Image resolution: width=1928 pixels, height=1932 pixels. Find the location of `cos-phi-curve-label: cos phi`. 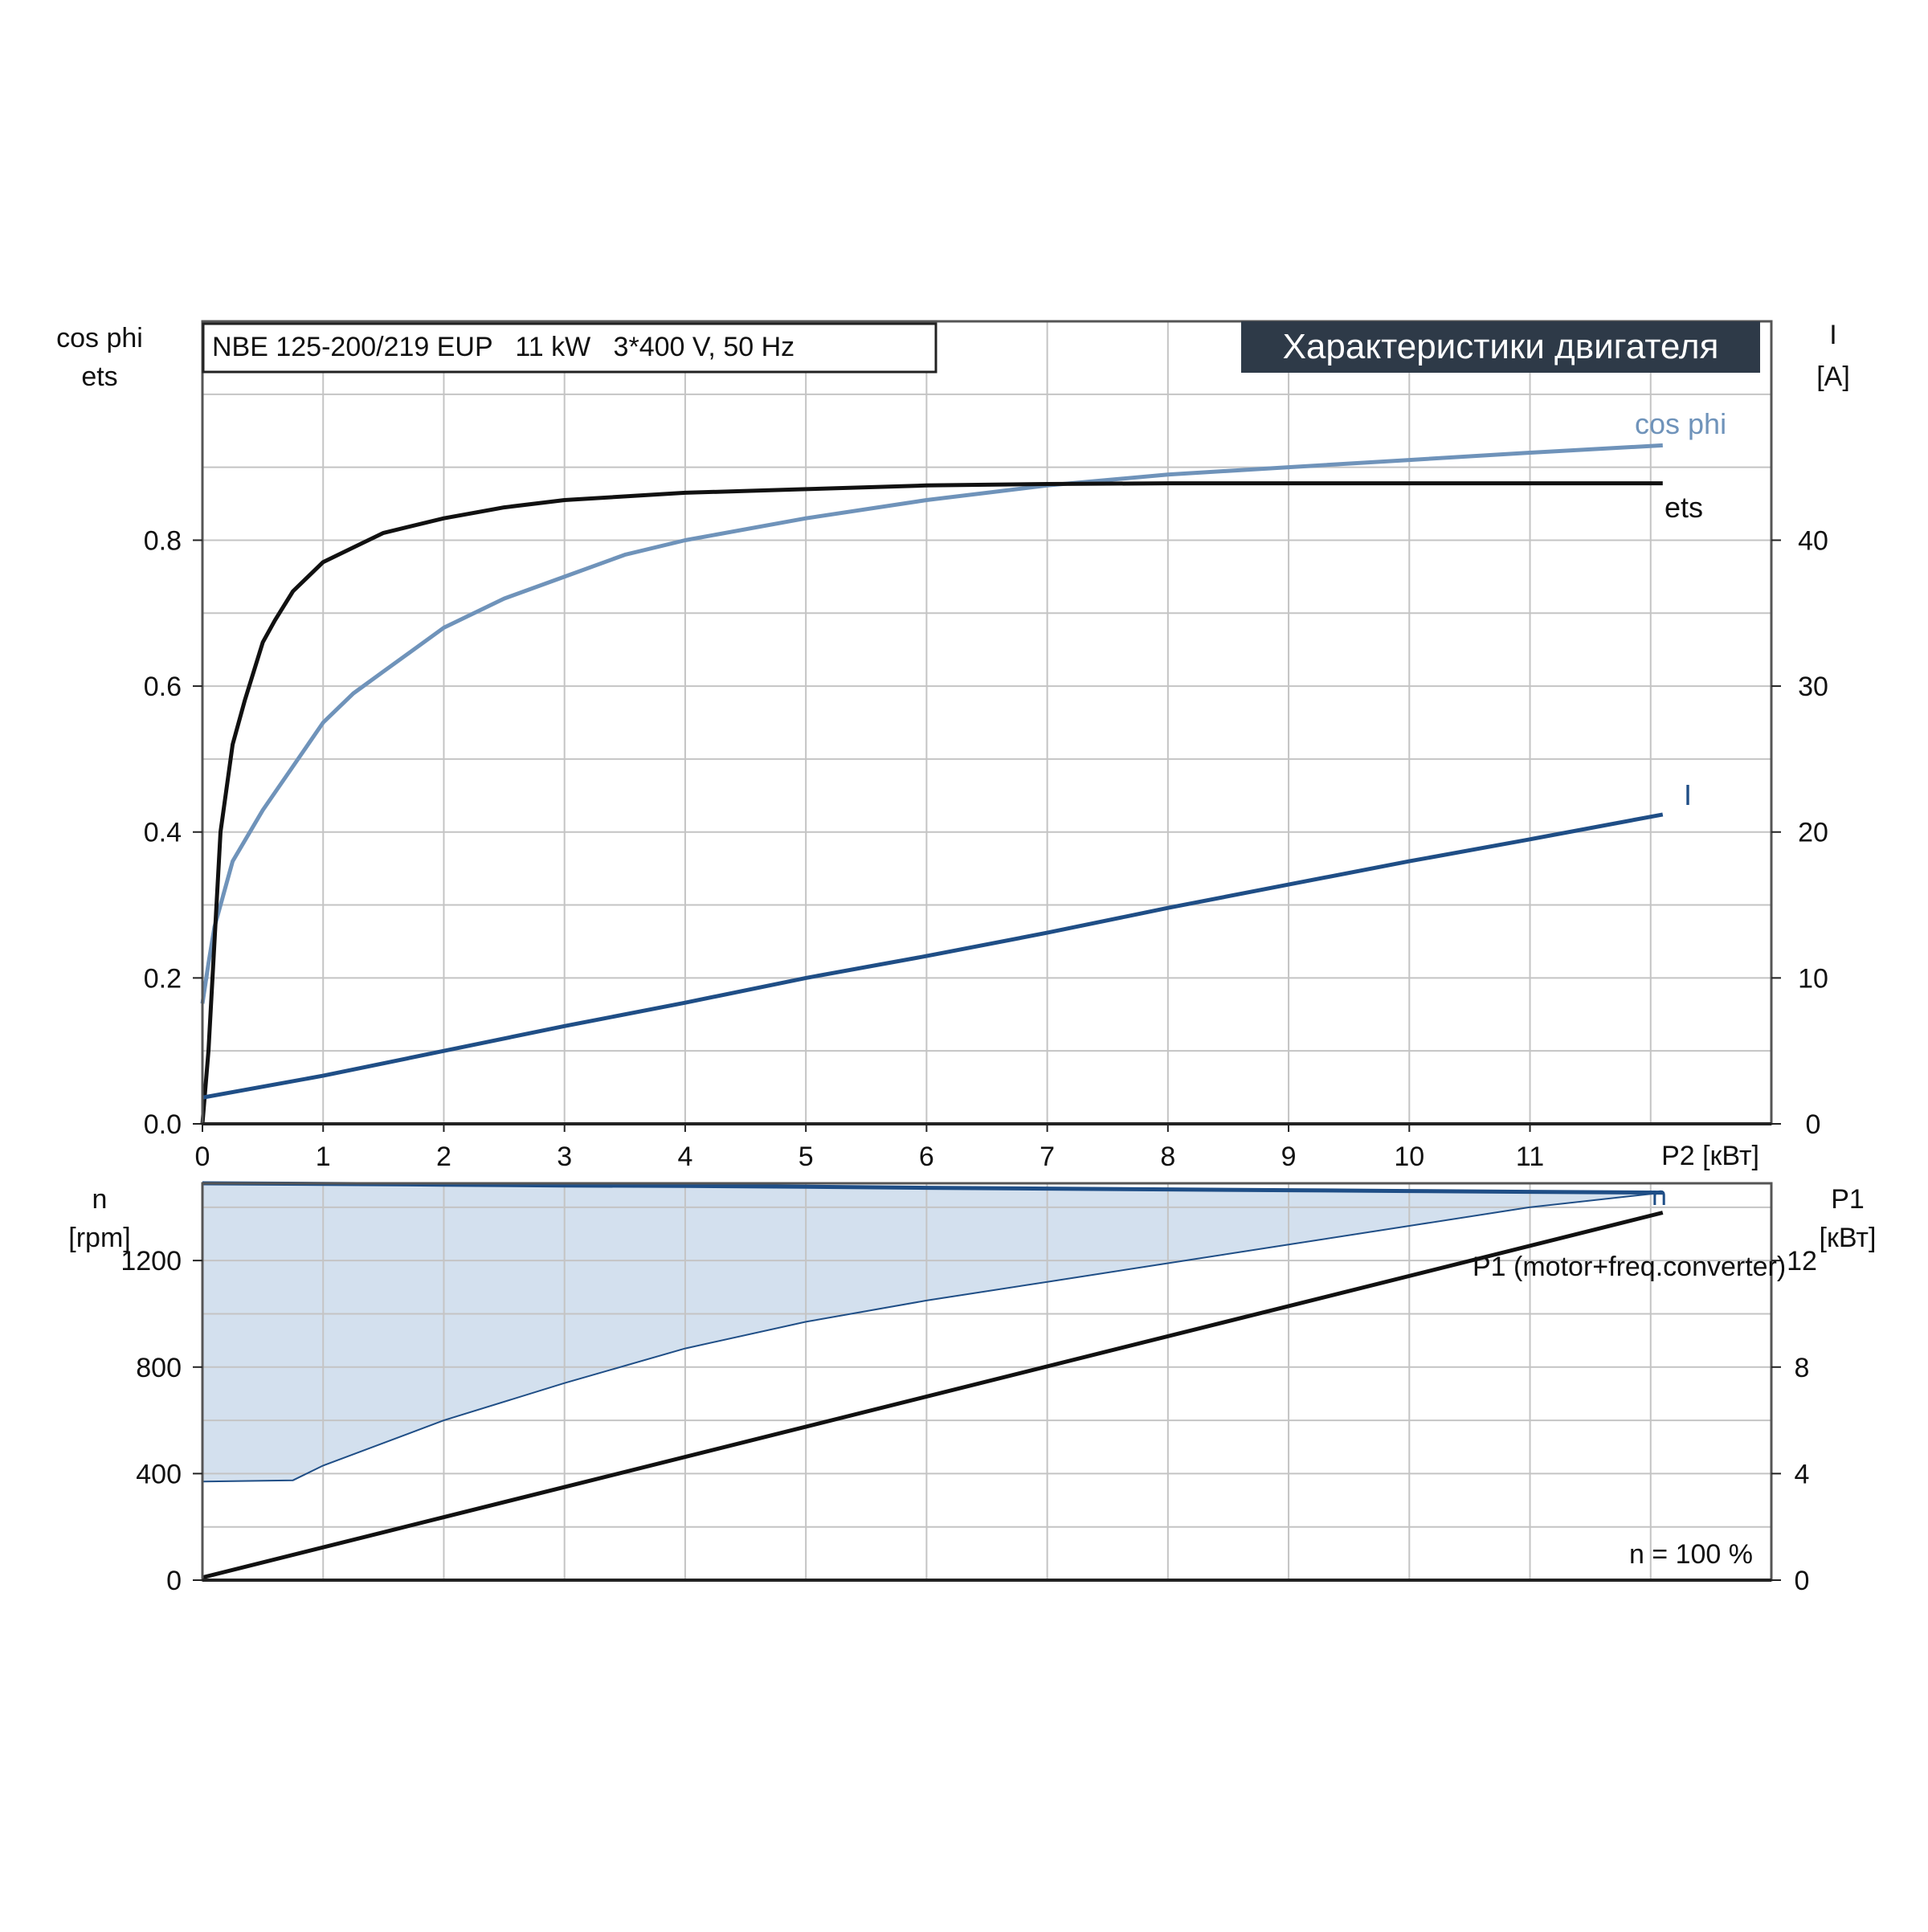

cos-phi-curve-label: cos phi is located at coordinates (1680, 423).